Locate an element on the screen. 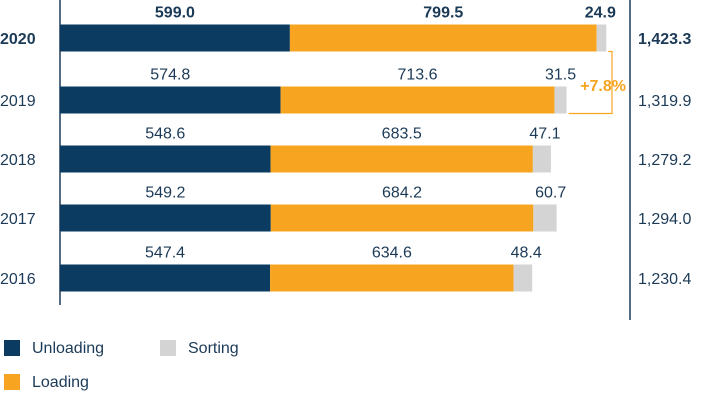  y-tick-label: 2020 is located at coordinates (18, 39).